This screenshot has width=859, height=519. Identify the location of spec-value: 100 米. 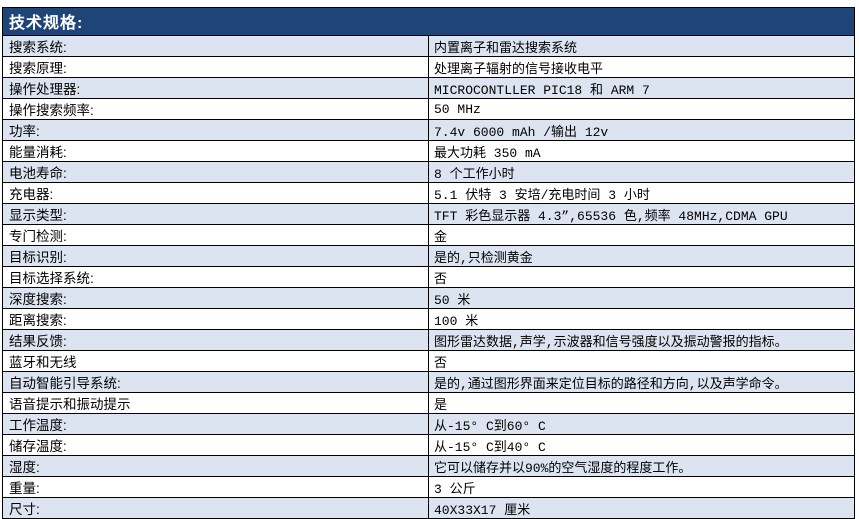
(641, 319).